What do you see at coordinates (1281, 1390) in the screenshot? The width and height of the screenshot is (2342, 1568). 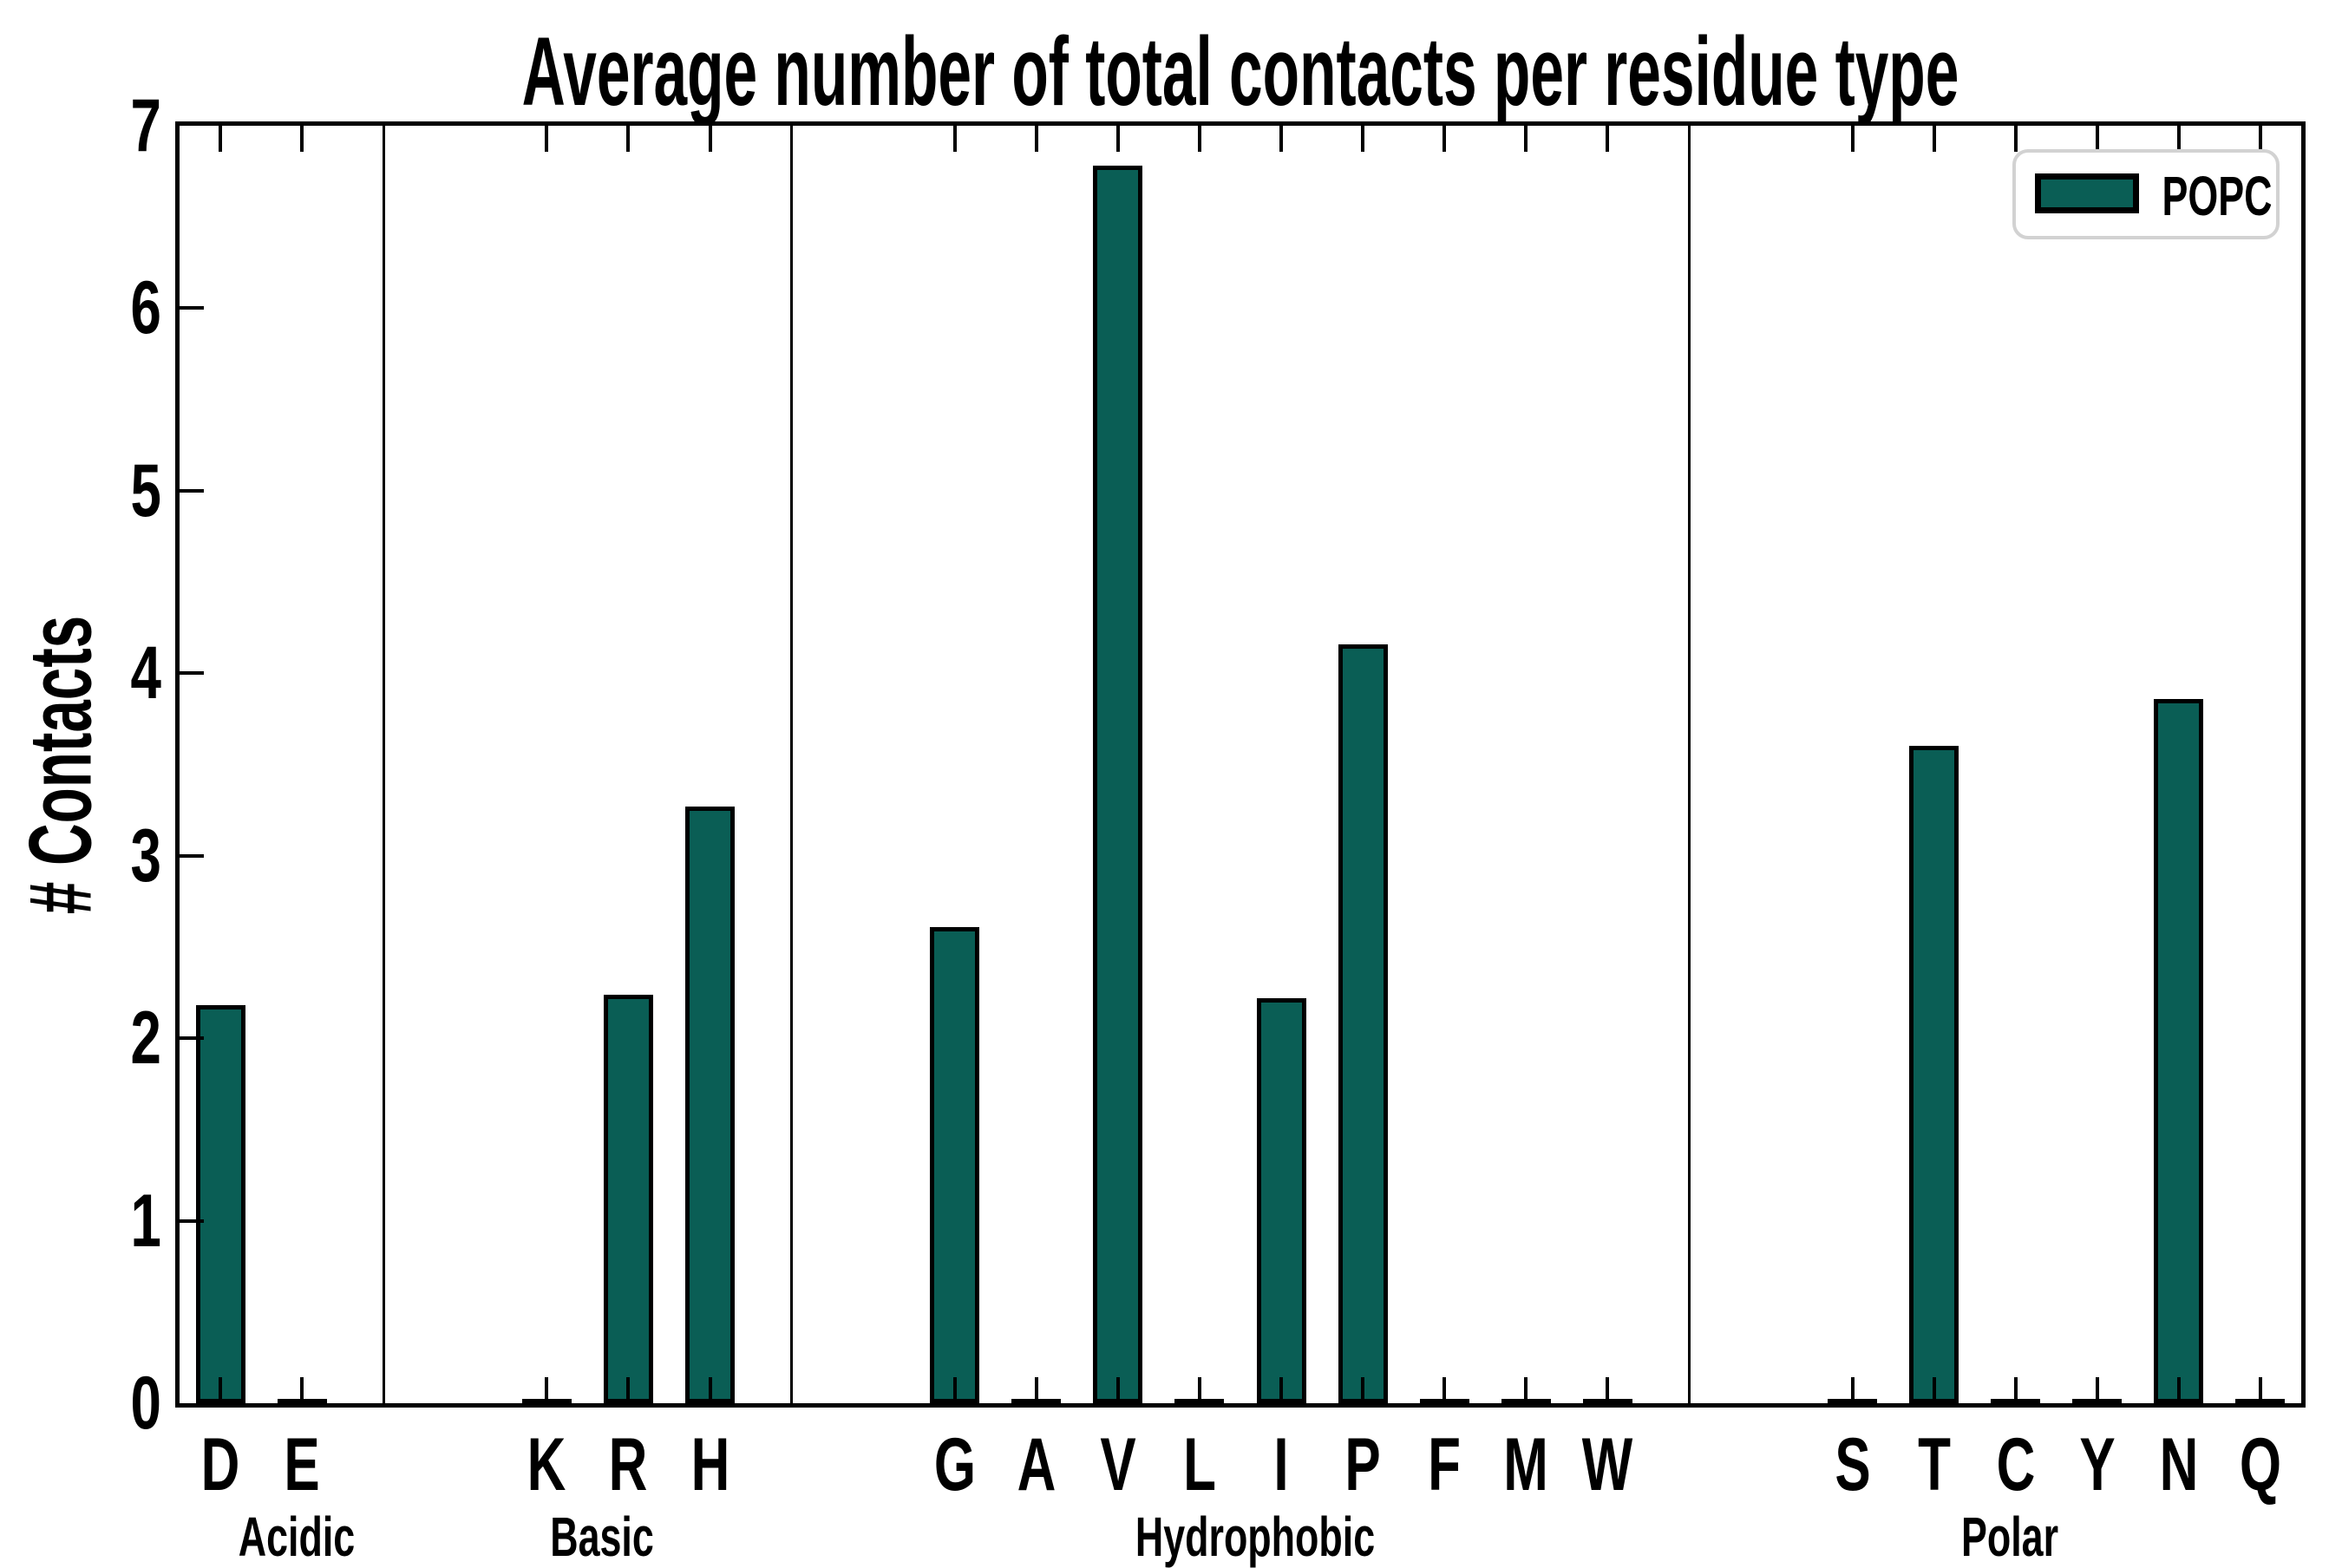 I see `x-tick-bottom-I` at bounding box center [1281, 1390].